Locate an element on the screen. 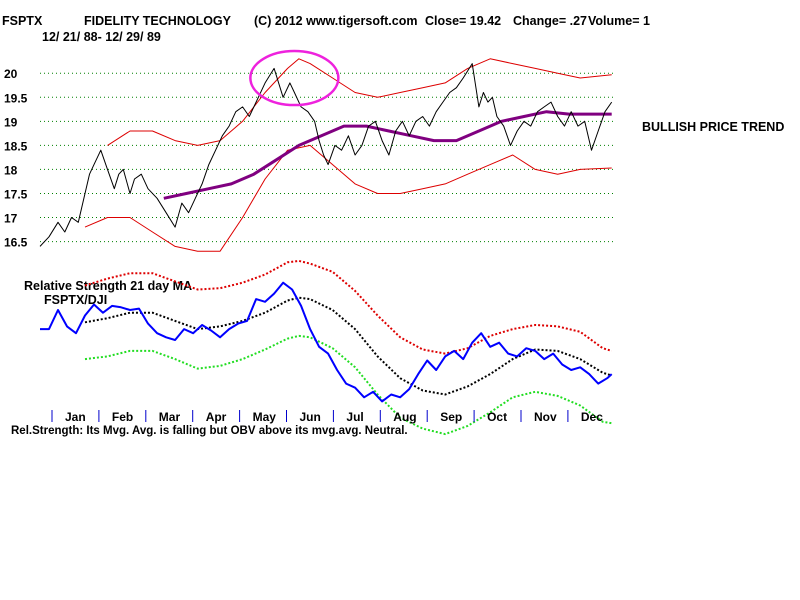 This screenshot has width=800, height=600. price-y-tick-label: 18.5 is located at coordinates (16, 146).